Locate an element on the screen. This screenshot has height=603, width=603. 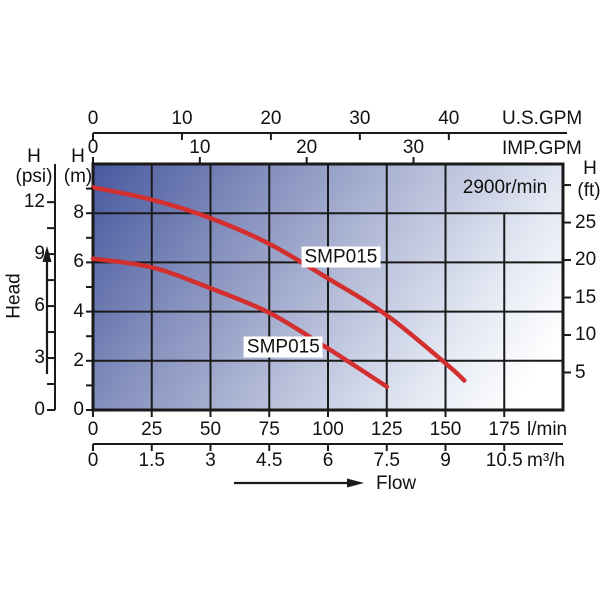
series-label-1: SMP015 is located at coordinates (283, 347).